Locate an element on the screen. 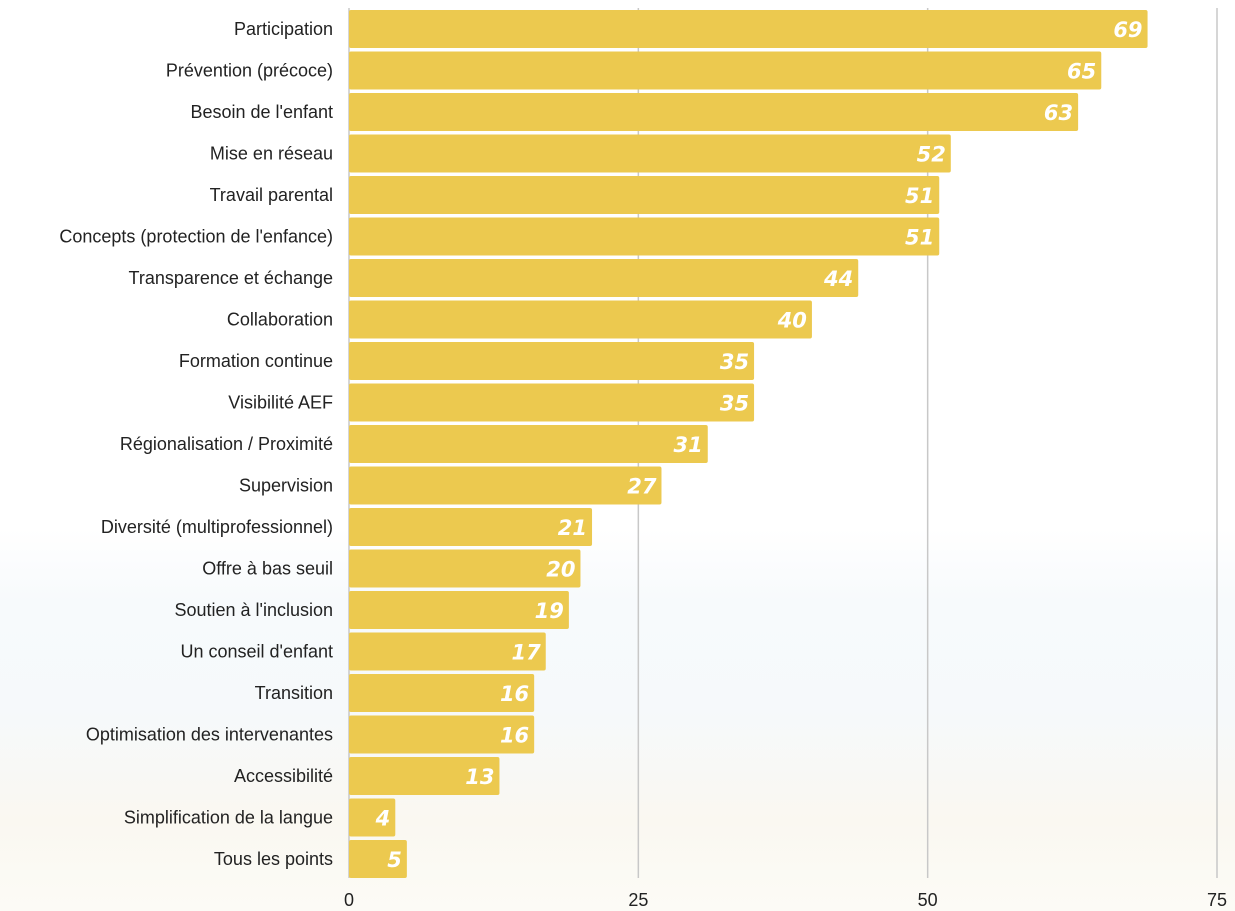  category-label: Offre à bas seuil is located at coordinates (267, 569).